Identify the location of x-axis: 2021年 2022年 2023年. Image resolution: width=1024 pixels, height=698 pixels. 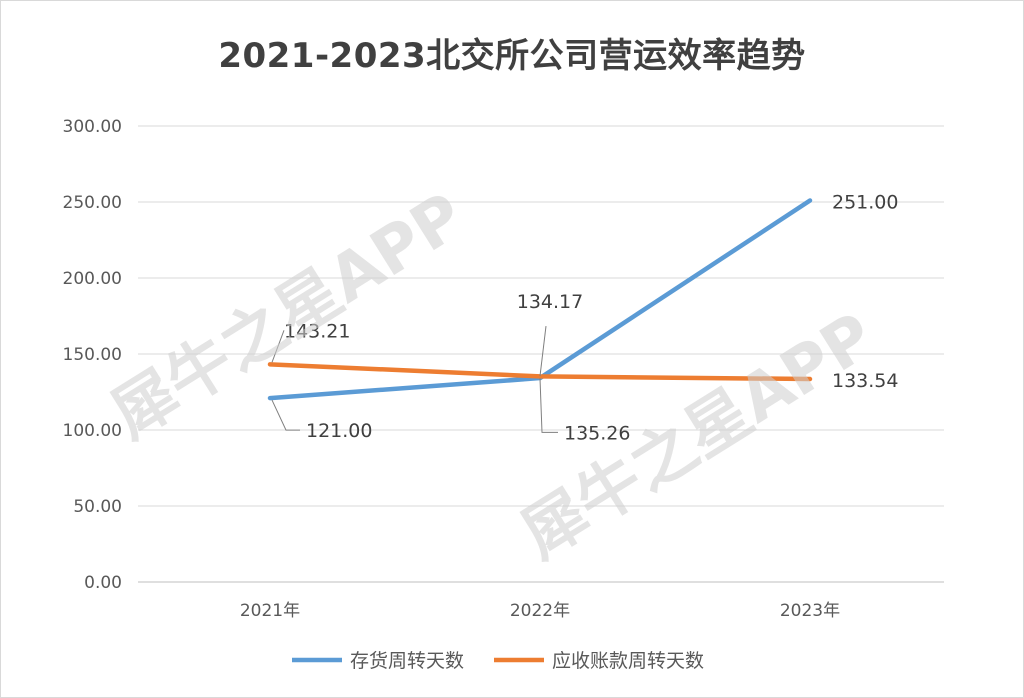
(540, 611).